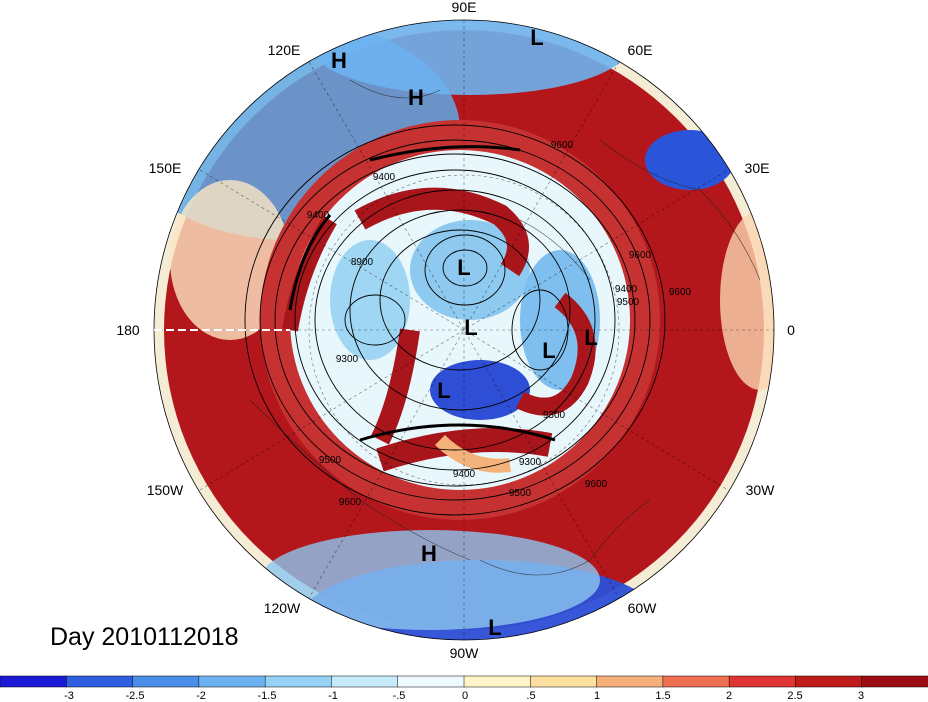  I want to click on colorbar-tick: 0, so click(465, 696).